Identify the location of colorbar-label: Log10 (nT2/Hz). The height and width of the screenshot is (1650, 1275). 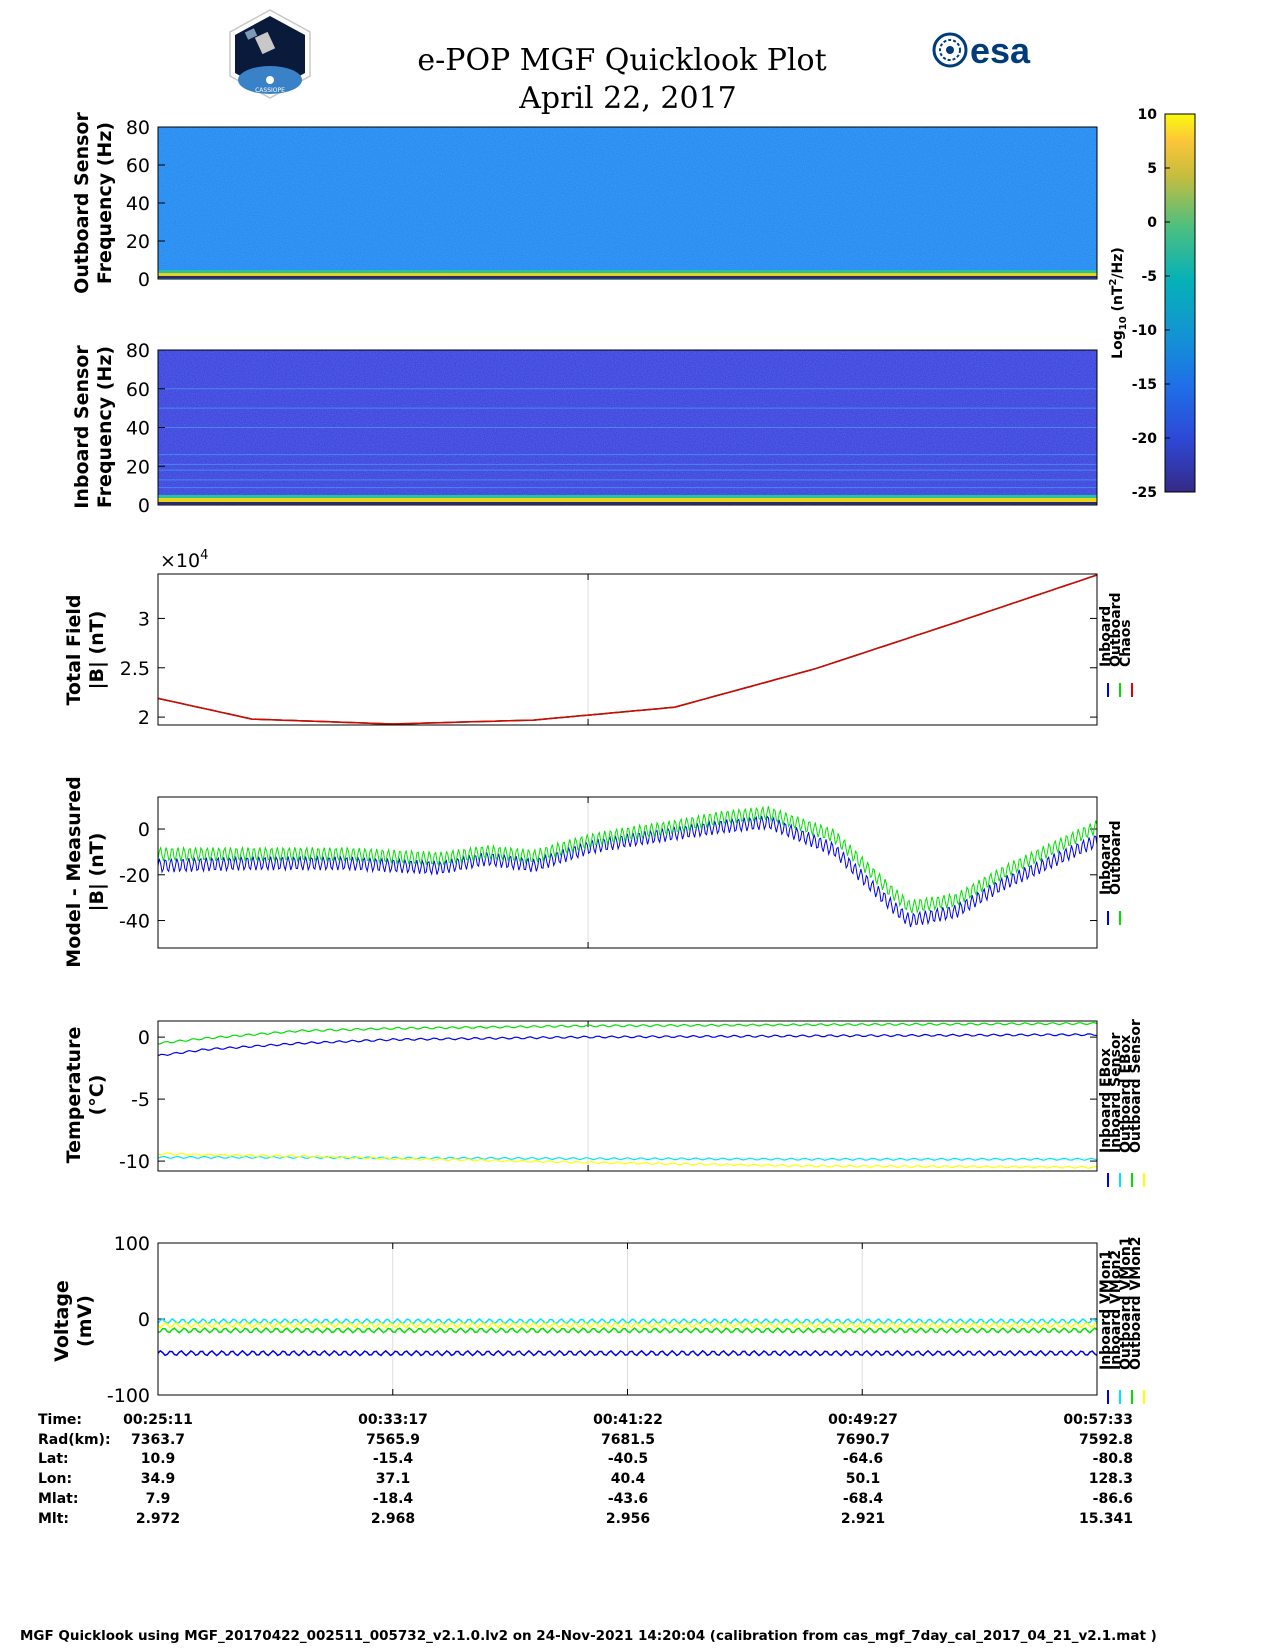
(1118, 303).